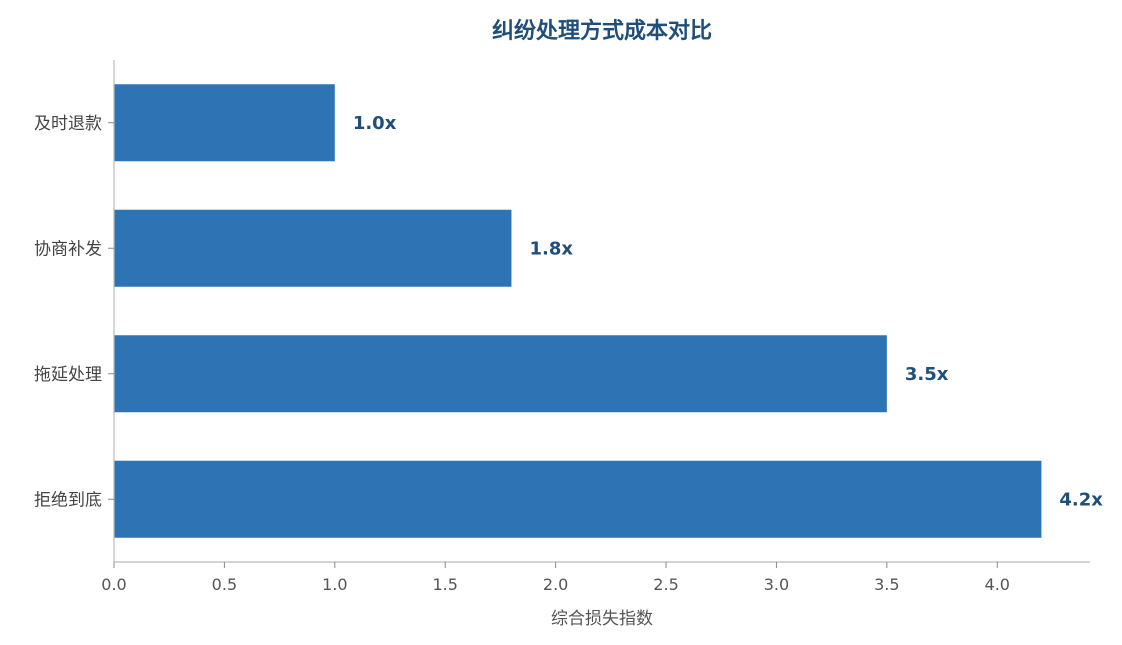 This screenshot has height=645, width=1122. Describe the element at coordinates (334, 584) in the screenshot. I see `x-tick-label-2: 1.0` at that location.